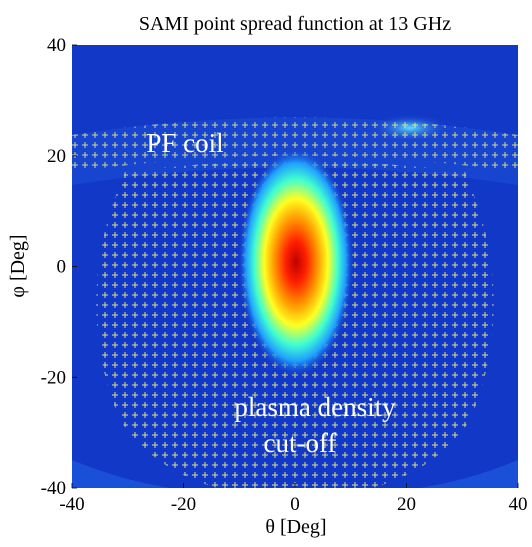  I want to click on chart-title: SAMI point spread function at 13 GHz, so click(295, 24).